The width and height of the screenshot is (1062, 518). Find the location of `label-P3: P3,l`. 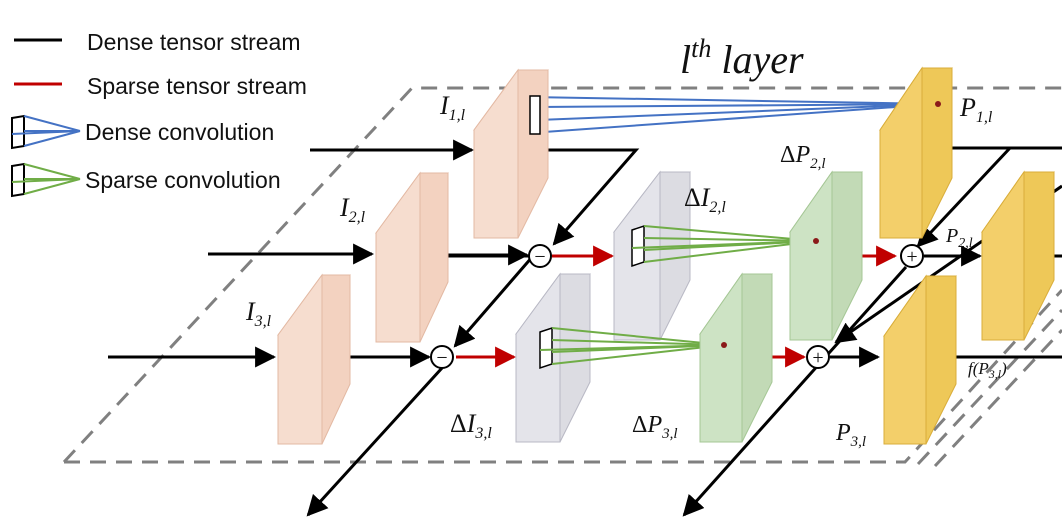

label-P3: P3,l is located at coordinates (850, 435).